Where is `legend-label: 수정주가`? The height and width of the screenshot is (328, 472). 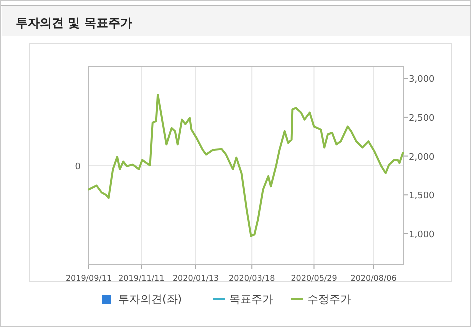
legend-label: 수정주가 is located at coordinates (330, 299).